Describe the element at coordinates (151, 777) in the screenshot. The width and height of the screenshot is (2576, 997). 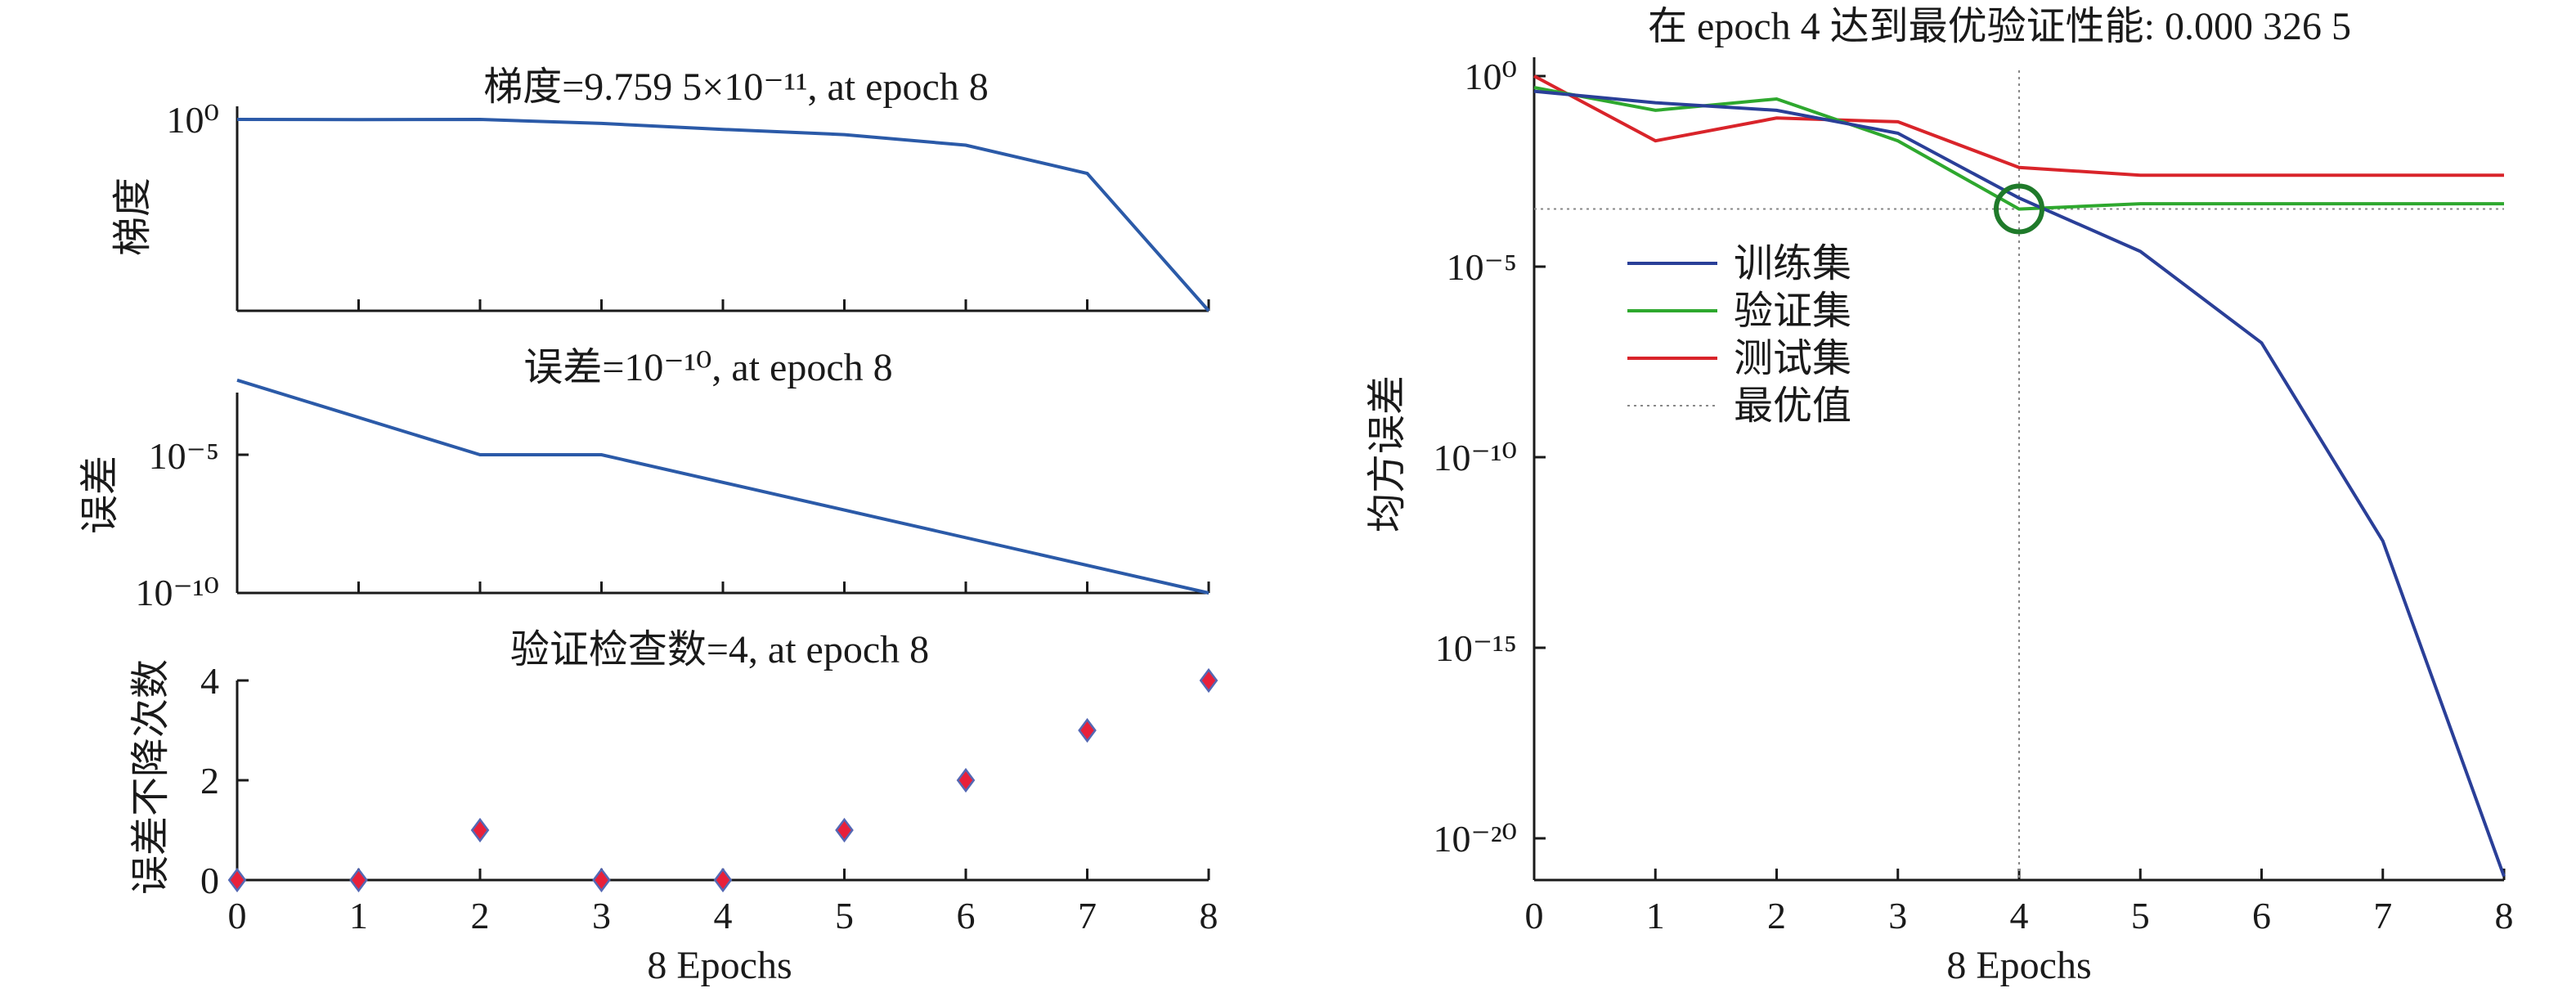
I see `val-check-ylabel: 误差不降次数` at that location.